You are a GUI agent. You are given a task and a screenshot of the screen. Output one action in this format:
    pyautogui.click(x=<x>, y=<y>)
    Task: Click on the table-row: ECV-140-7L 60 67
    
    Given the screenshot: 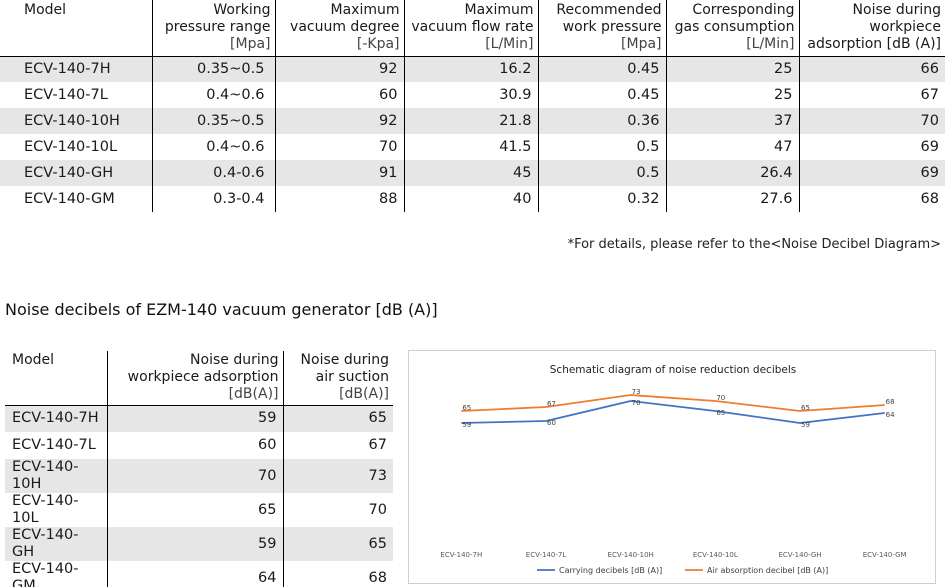 What is the action you would take?
    pyautogui.click(x=199, y=445)
    